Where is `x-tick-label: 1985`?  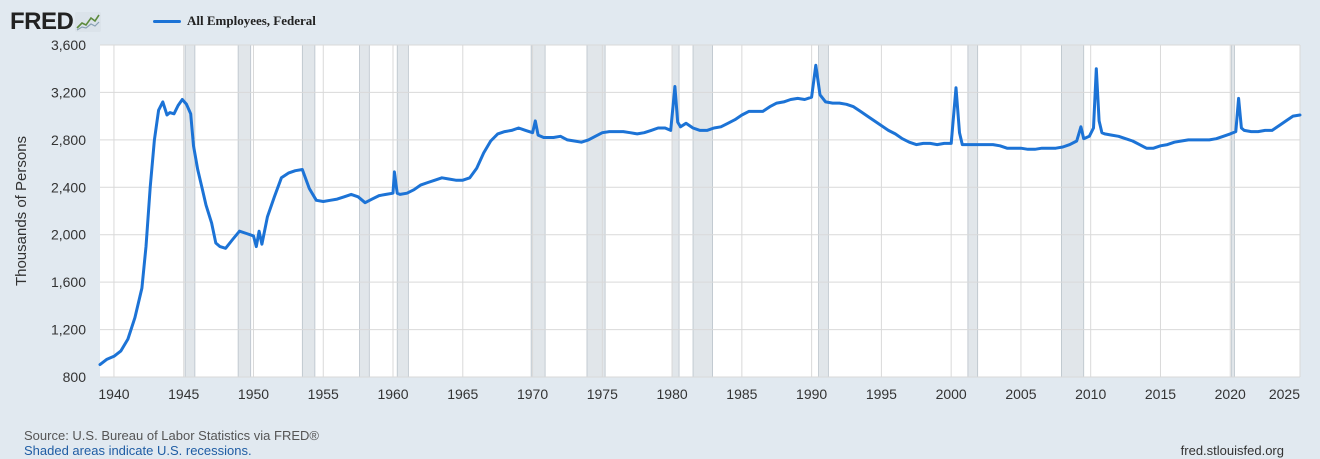 x-tick-label: 1985 is located at coordinates (741, 394).